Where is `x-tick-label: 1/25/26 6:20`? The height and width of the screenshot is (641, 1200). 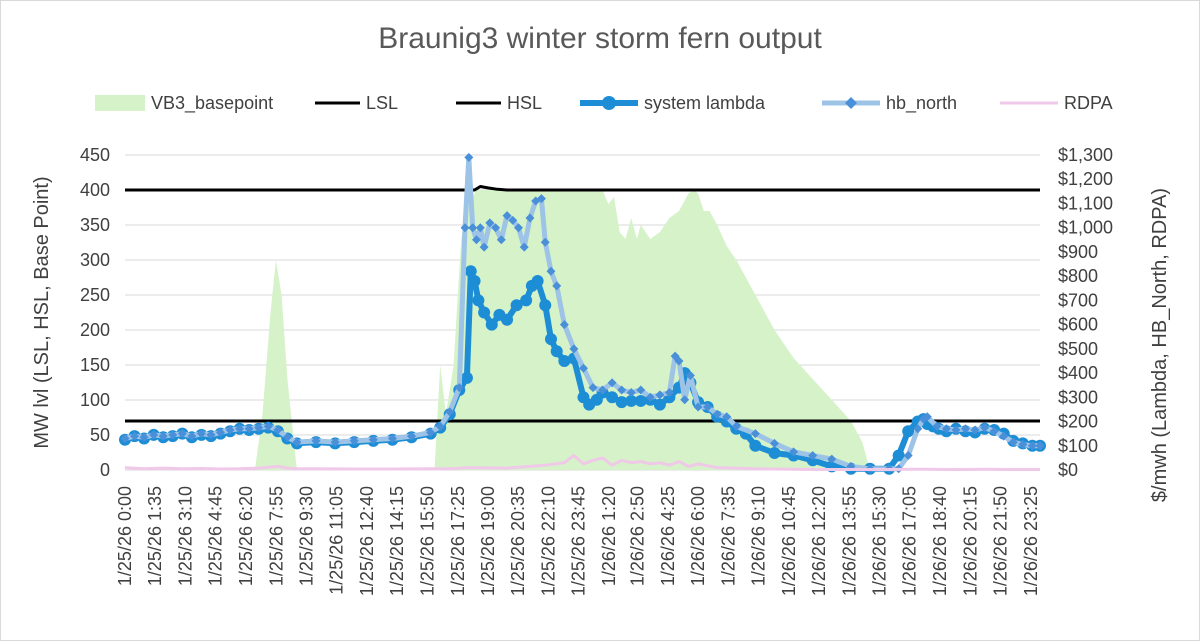 x-tick-label: 1/25/26 6:20 is located at coordinates (246, 536).